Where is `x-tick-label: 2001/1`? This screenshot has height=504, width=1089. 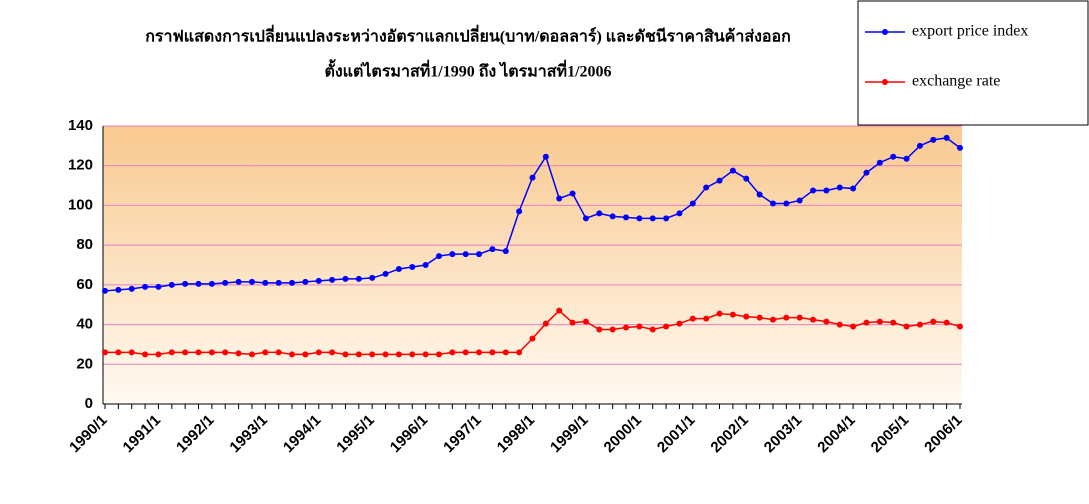 x-tick-label: 2001/1 is located at coordinates (676, 434).